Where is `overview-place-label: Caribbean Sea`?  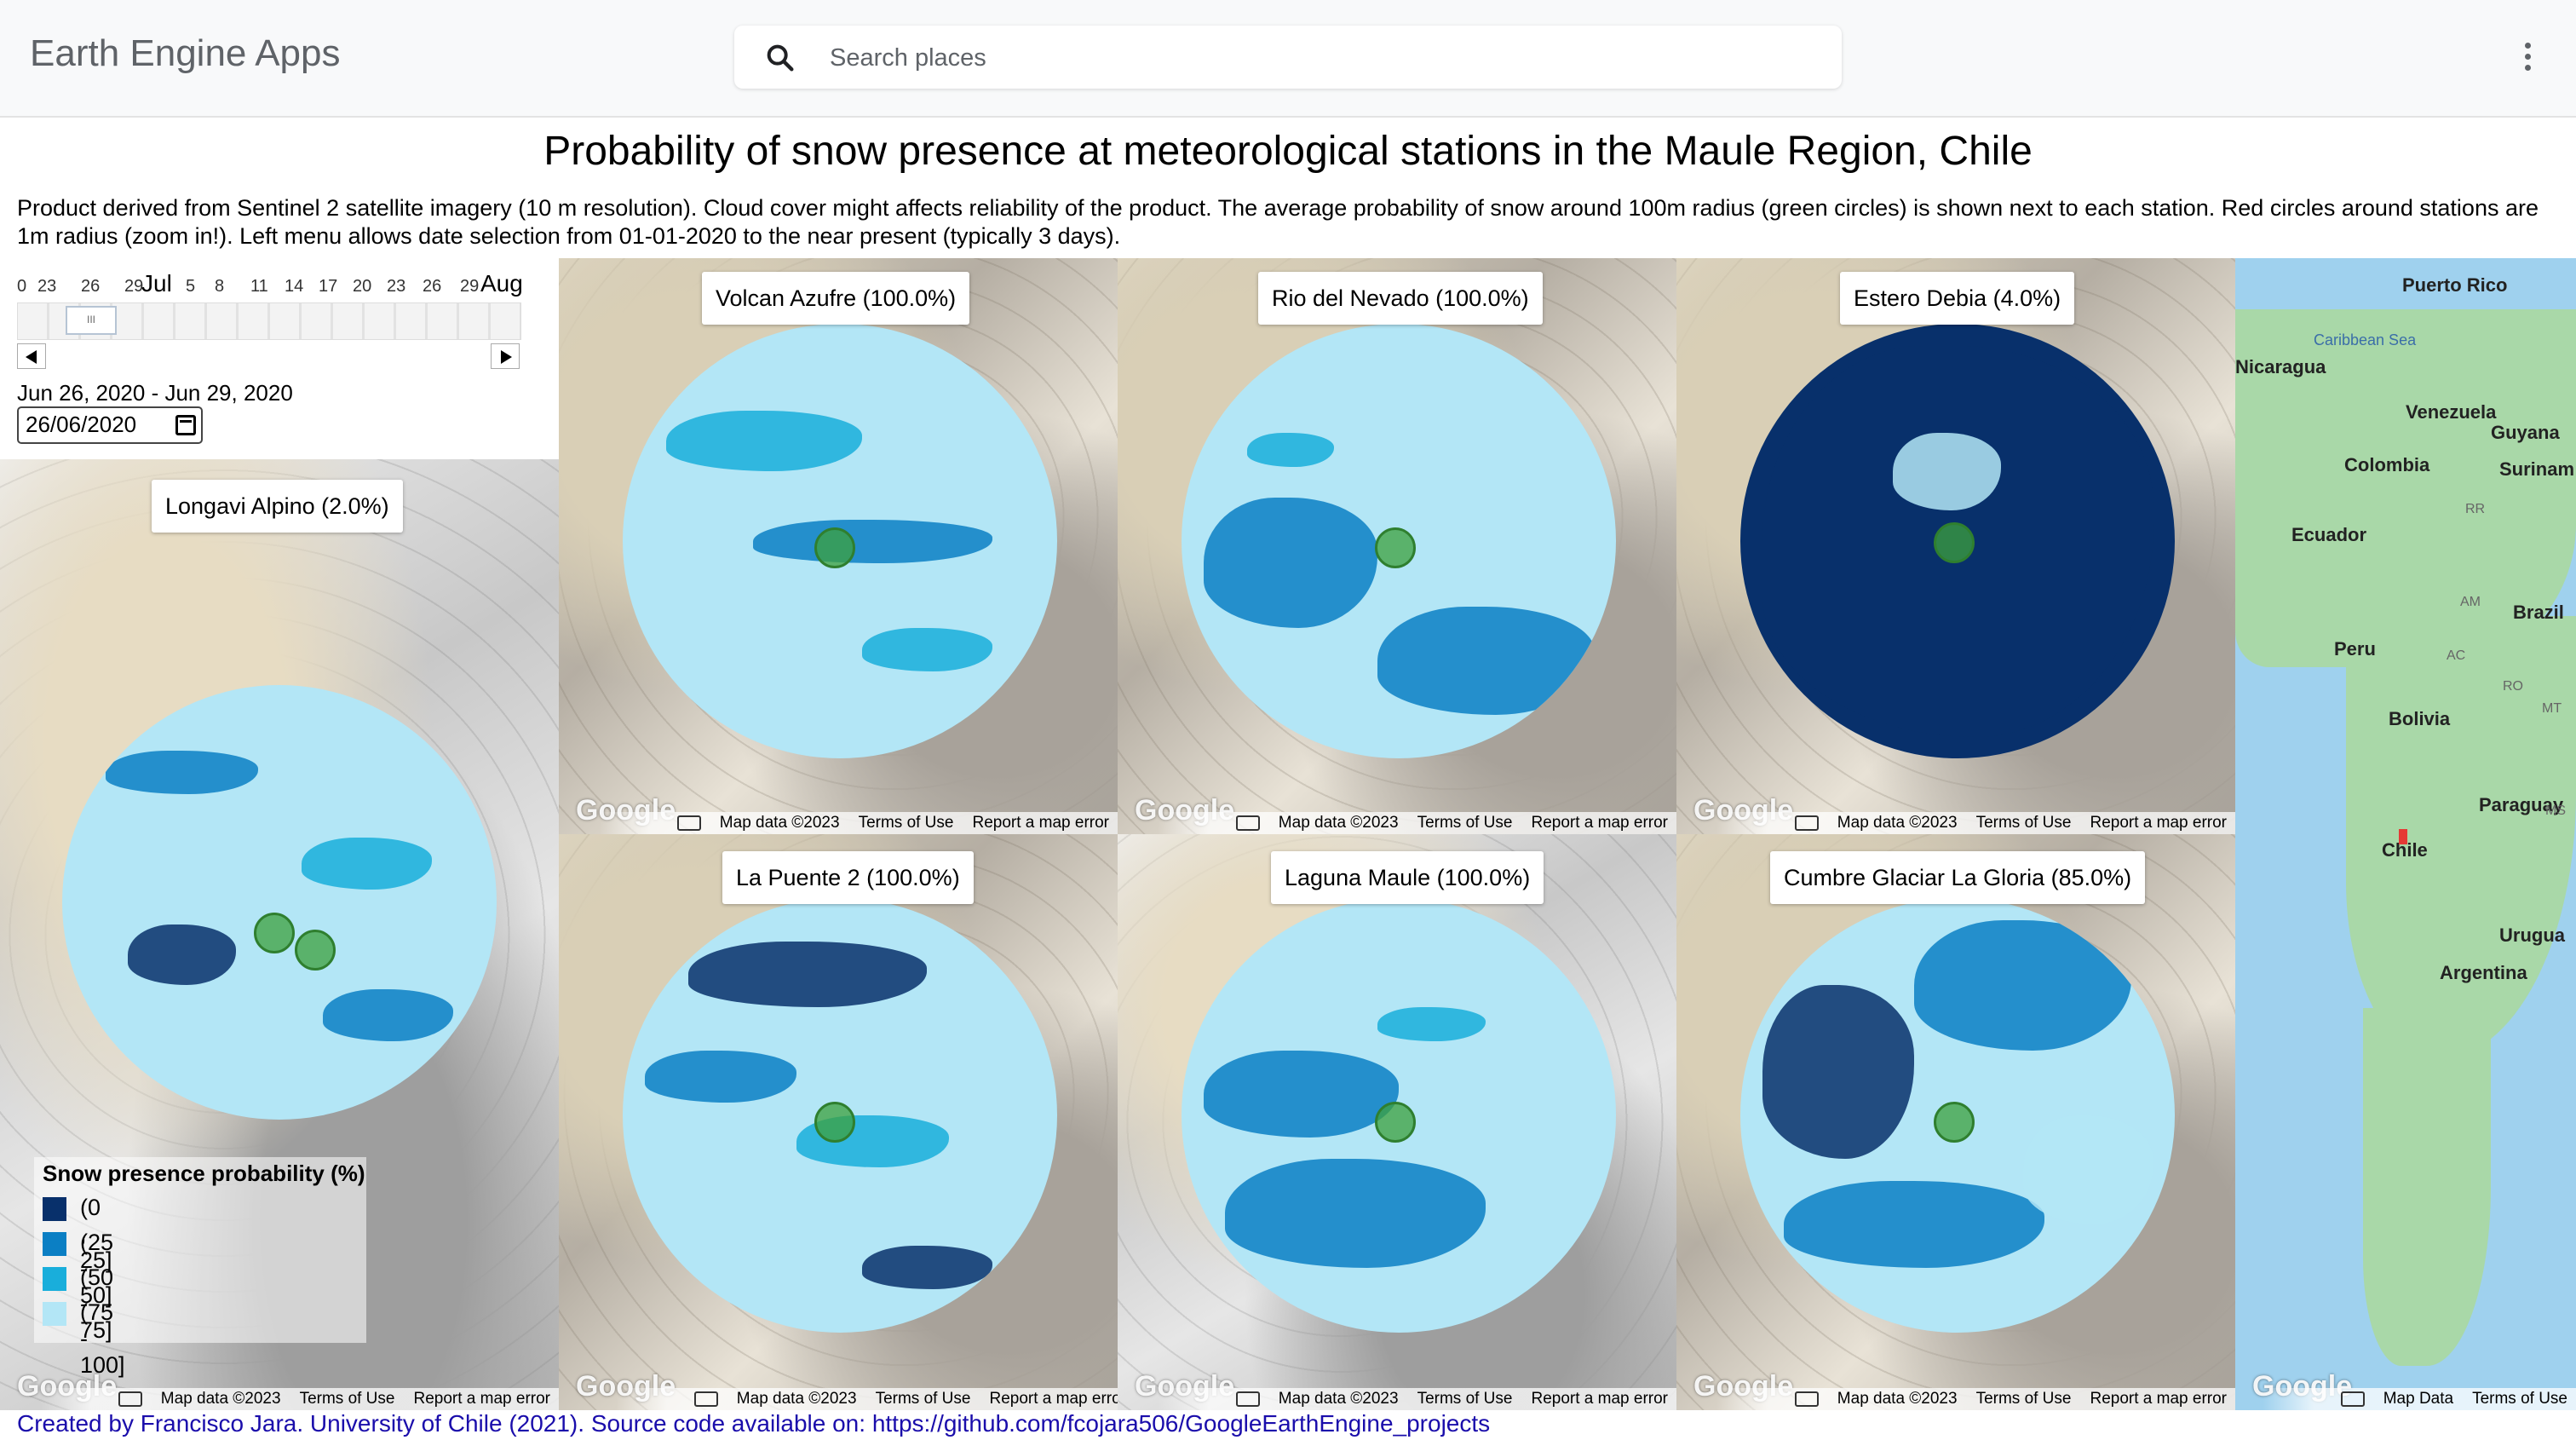 overview-place-label: Caribbean Sea is located at coordinates (2366, 340).